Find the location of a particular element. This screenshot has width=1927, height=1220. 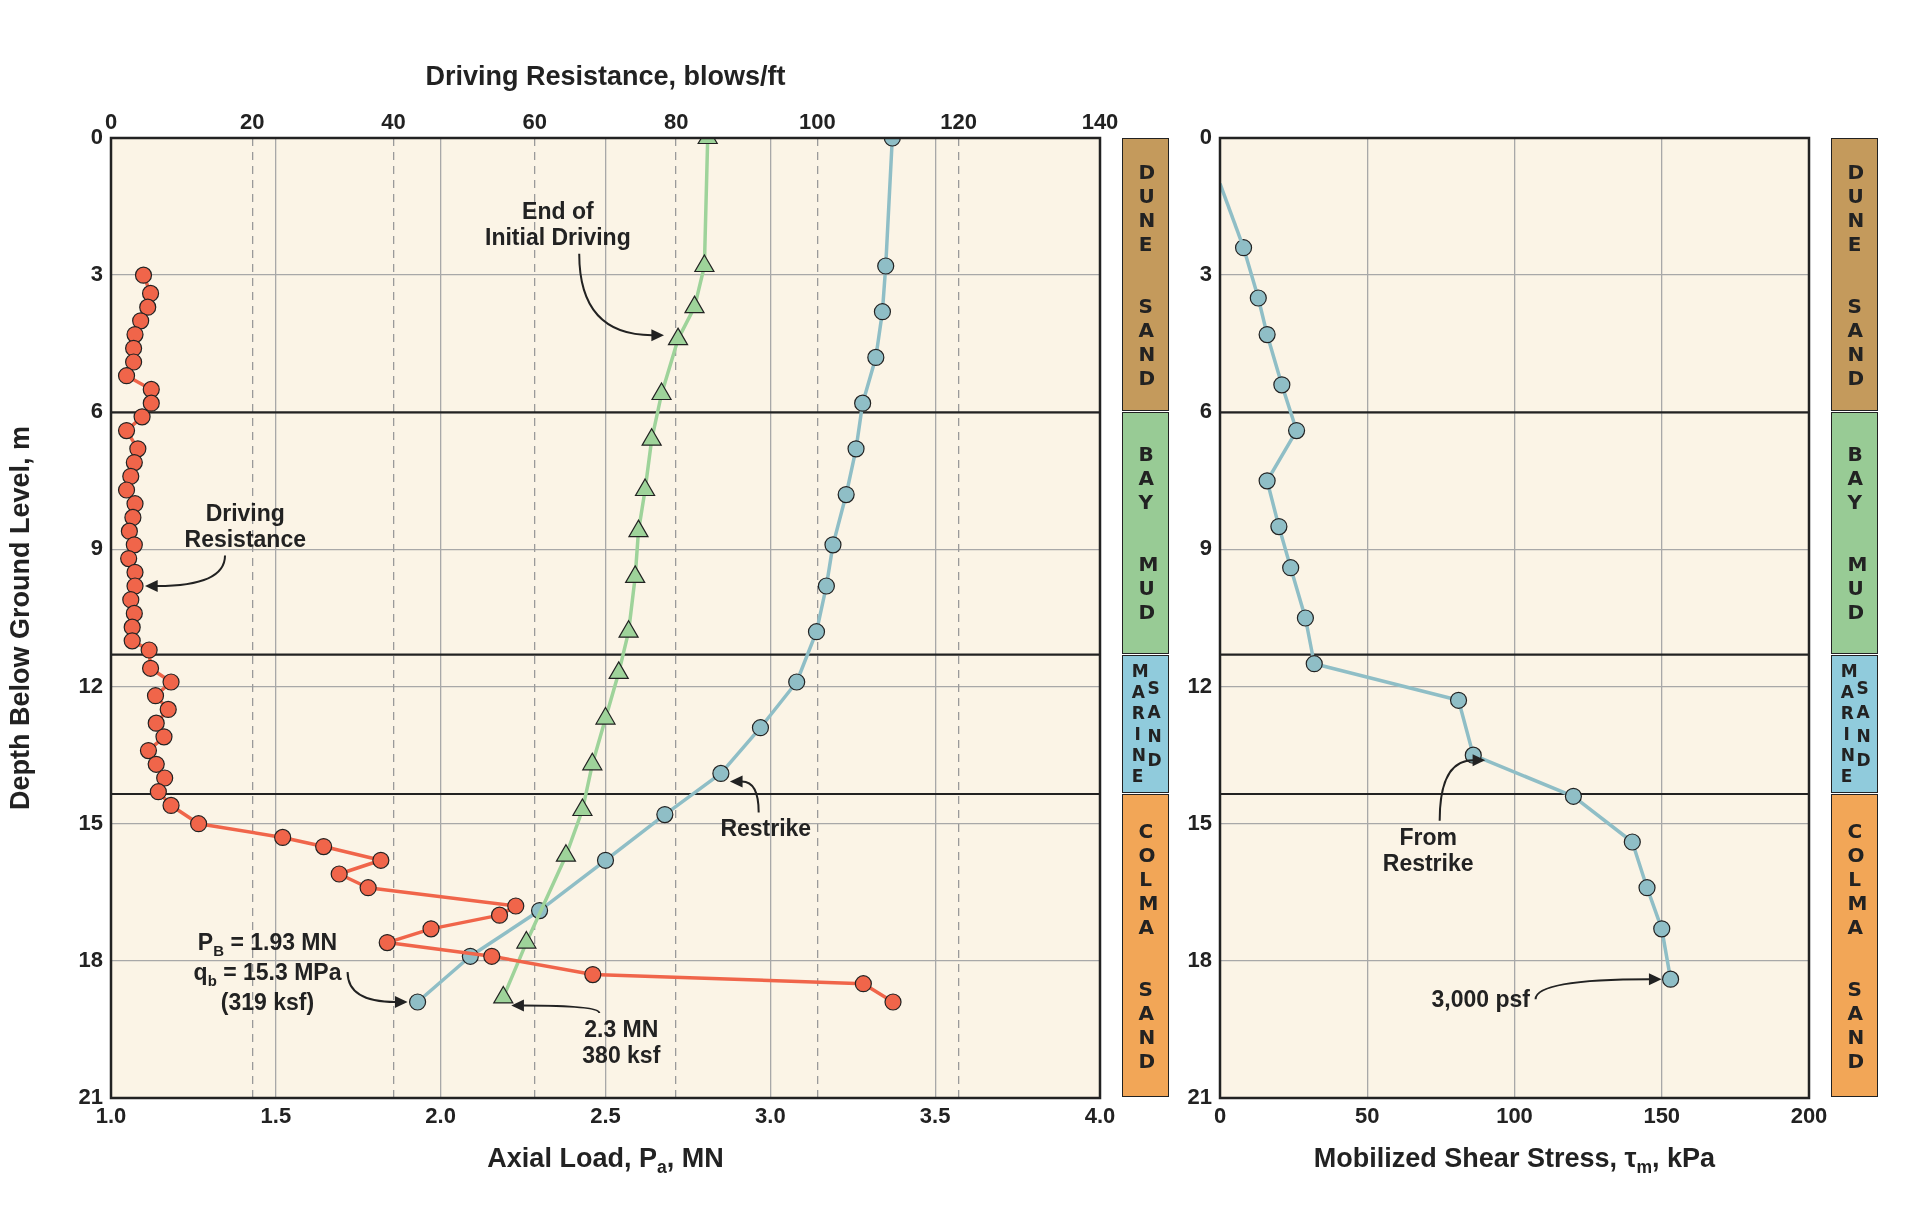

x-tick-label: 4.0 is located at coordinates (1100, 1116).